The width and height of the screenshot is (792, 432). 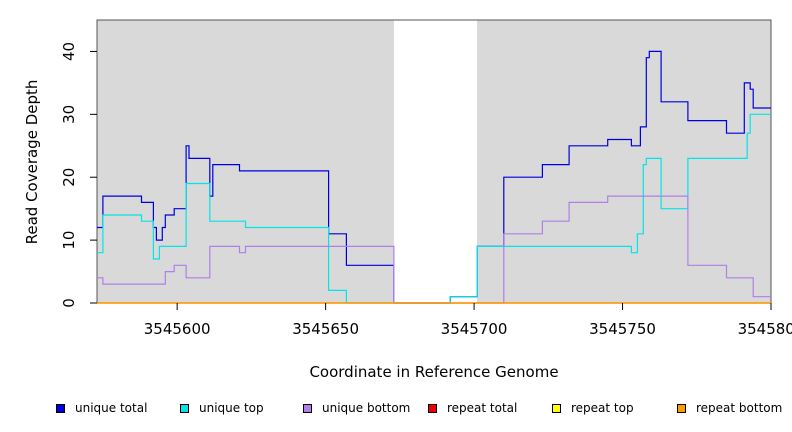 I want to click on y-tick-label: 20, so click(x=69, y=177).